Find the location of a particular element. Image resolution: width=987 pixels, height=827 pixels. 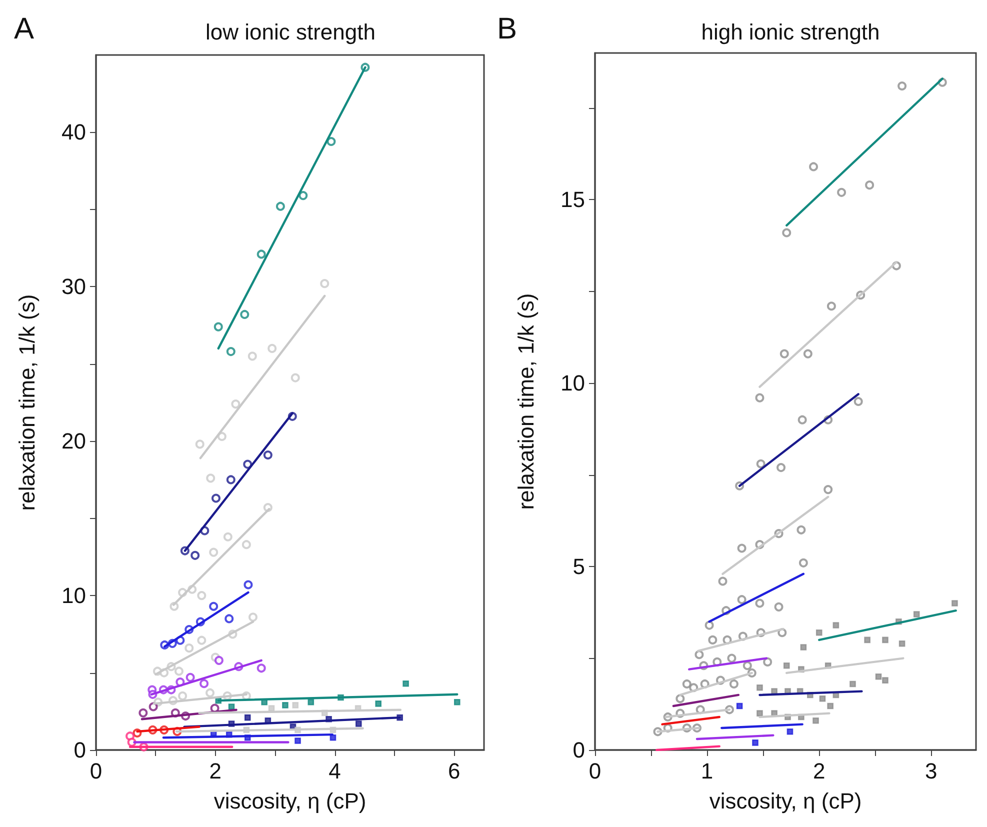

y-axis-title: relaxation time, 1/k (s) is located at coordinates (526, 401).